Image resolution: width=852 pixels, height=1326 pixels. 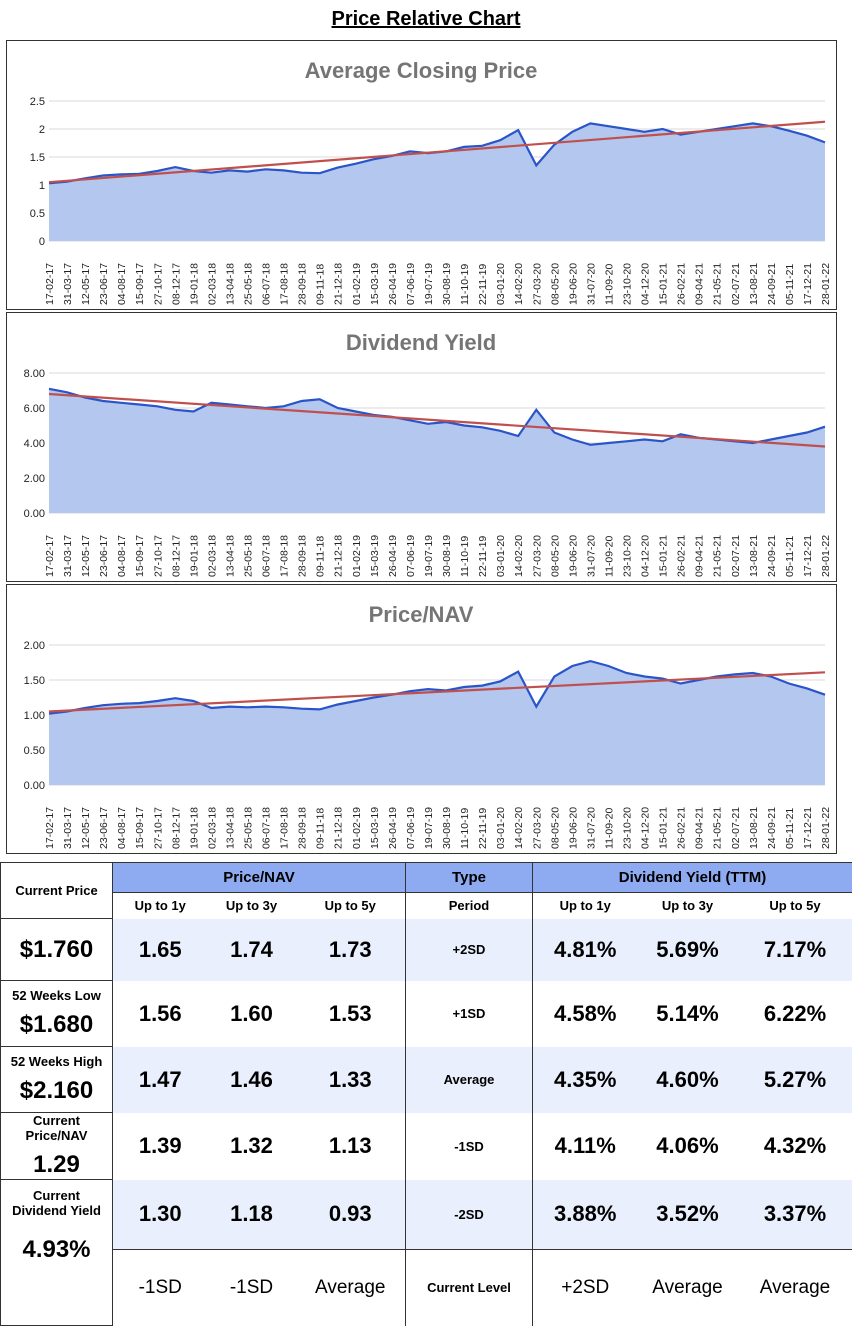 What do you see at coordinates (34, 716) in the screenshot?
I see `y-tick-label: 1.00` at bounding box center [34, 716].